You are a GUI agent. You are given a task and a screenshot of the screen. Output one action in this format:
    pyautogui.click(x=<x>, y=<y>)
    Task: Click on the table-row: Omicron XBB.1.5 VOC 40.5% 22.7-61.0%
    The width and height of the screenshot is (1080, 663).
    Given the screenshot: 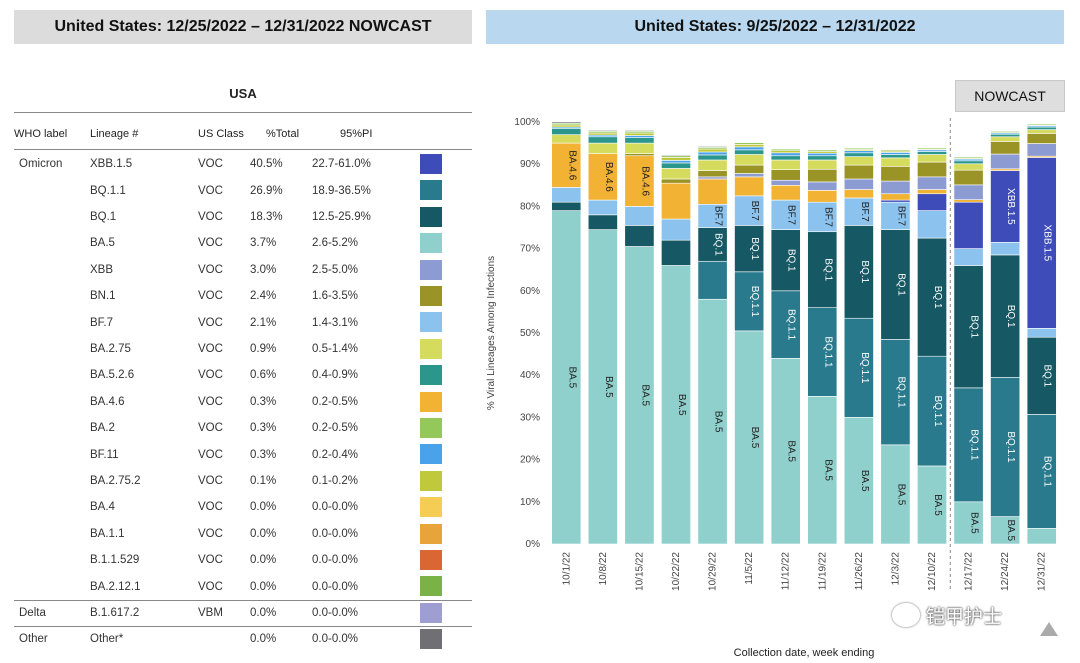 What is the action you would take?
    pyautogui.click(x=229, y=164)
    